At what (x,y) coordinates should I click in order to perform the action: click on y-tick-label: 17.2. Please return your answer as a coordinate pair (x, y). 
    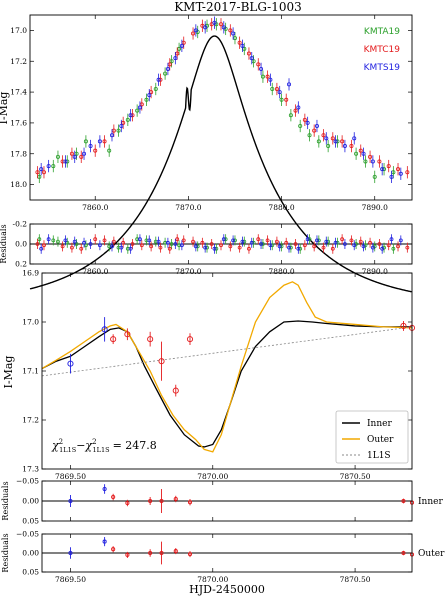
    Looking at the image, I should click on (18, 61).